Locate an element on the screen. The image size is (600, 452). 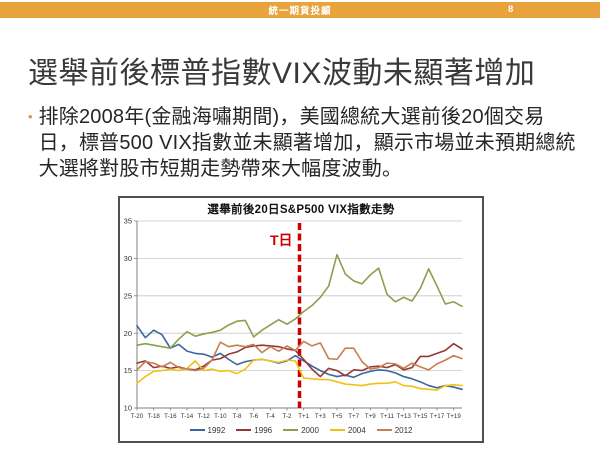
header-title: 統一期貨投顧 is located at coordinates (300, 11).